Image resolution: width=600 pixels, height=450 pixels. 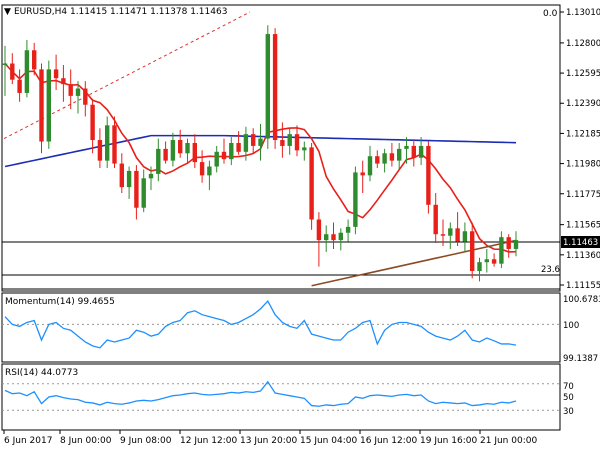 What do you see at coordinates (571, 326) in the screenshot?
I see `momentum-tick-100: 100` at bounding box center [571, 326].